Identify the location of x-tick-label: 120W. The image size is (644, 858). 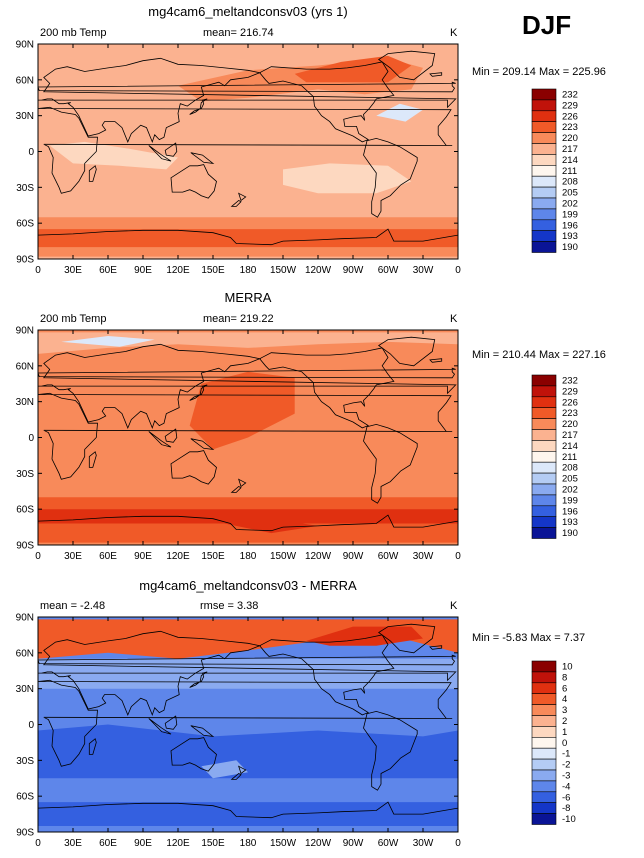
(318, 556).